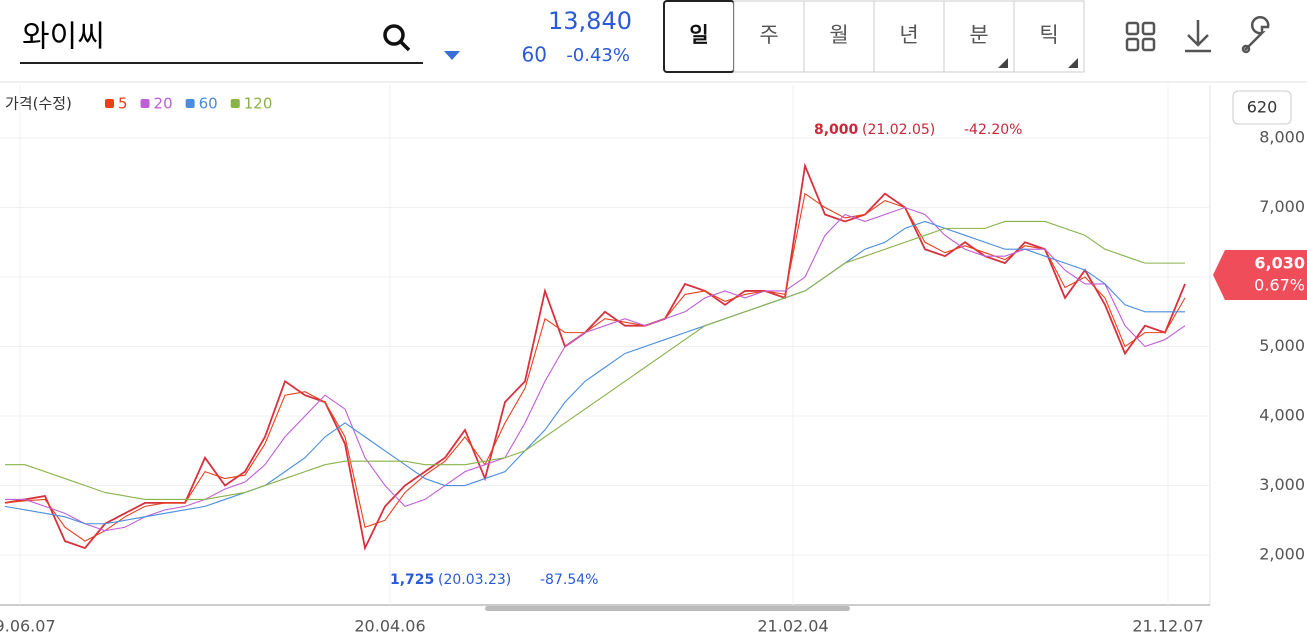  I want to click on settings-icon, so click(1255, 34).